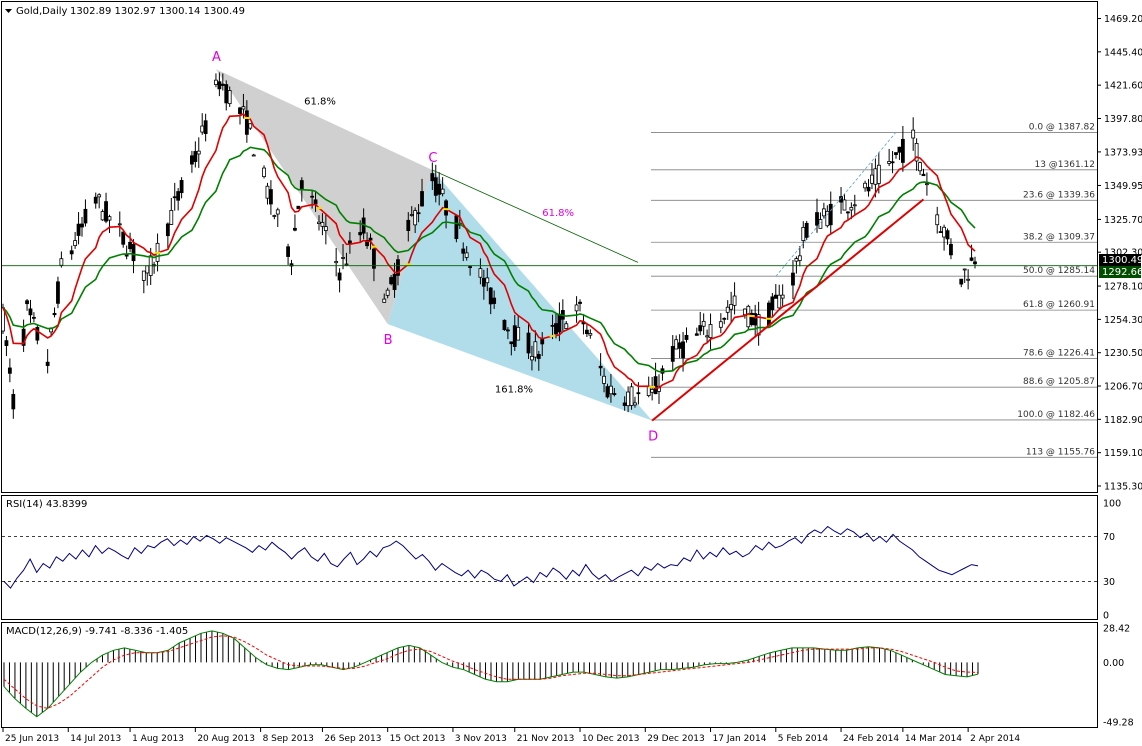  What do you see at coordinates (740, 739) in the screenshot?
I see `time-tick-label: 17 Jan 2014` at bounding box center [740, 739].